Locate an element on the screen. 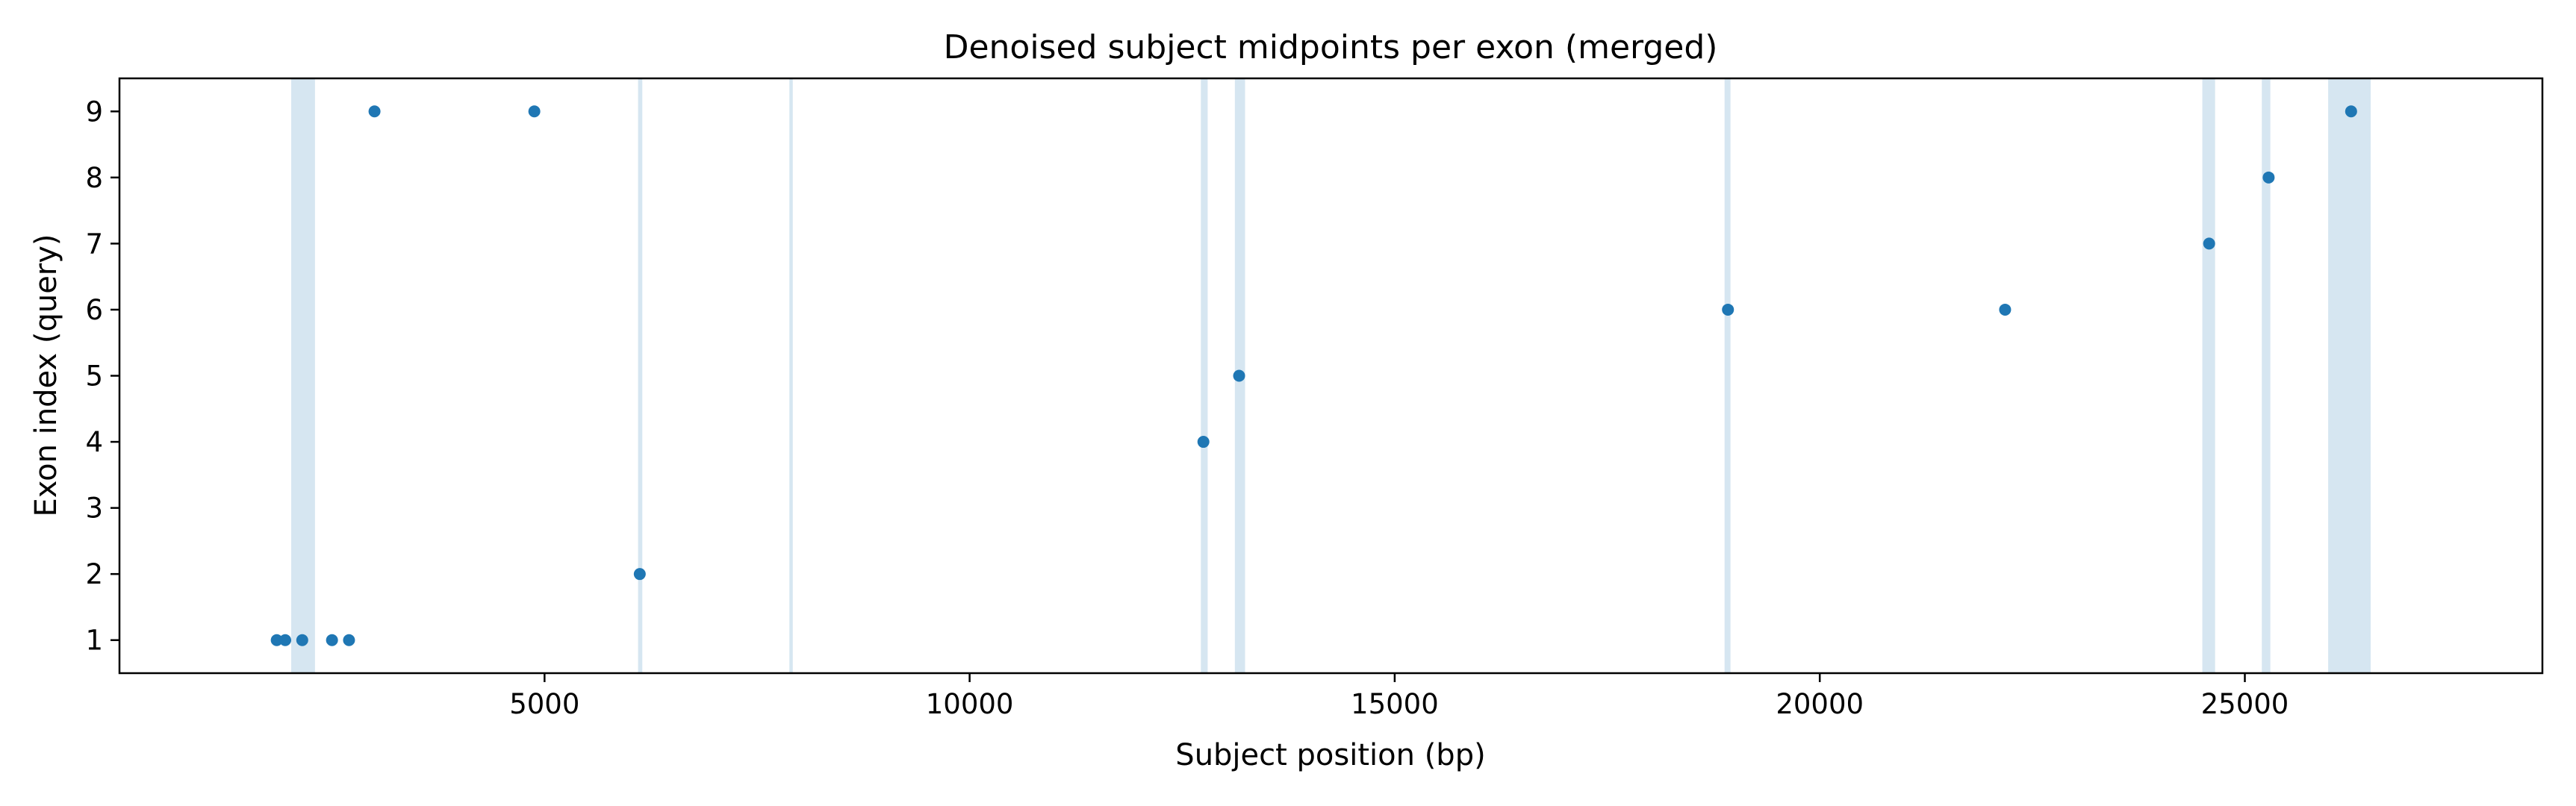 This screenshot has width=2576, height=806. y-axis-ticks: 1 2 3 4 5 6 7 8 9 is located at coordinates (102, 376).